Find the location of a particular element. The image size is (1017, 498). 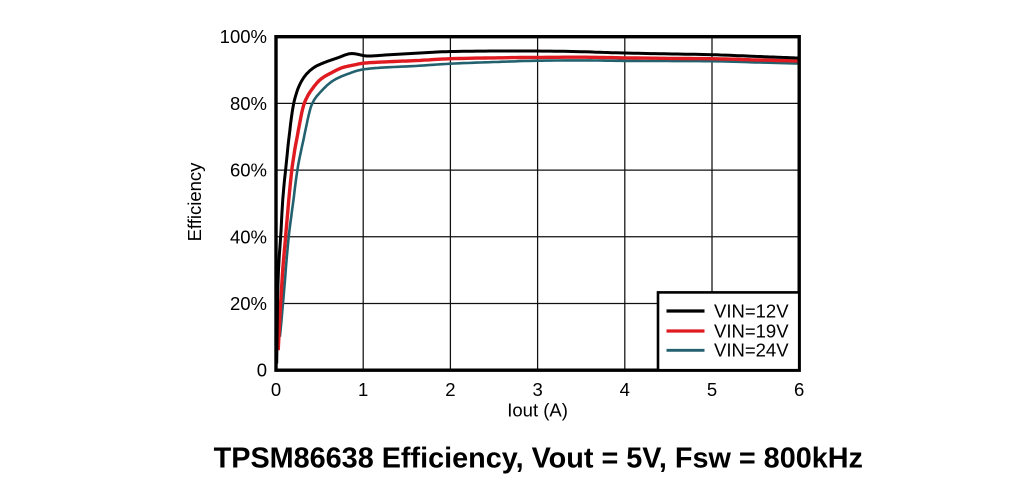

svg-text: 100% is located at coordinates (243, 36).